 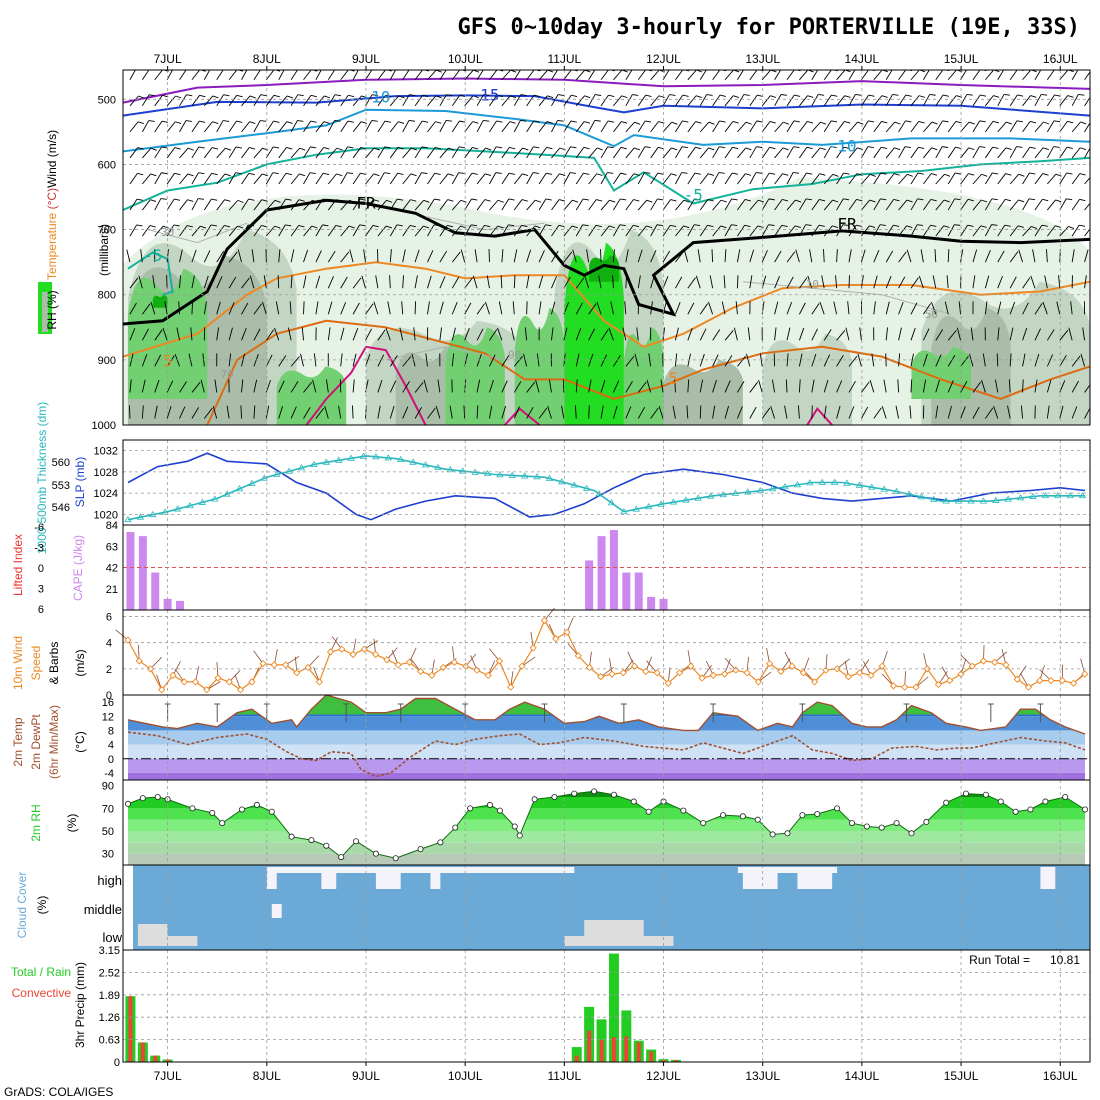 I want to click on temp-tick-label: -4, so click(x=109, y=774).